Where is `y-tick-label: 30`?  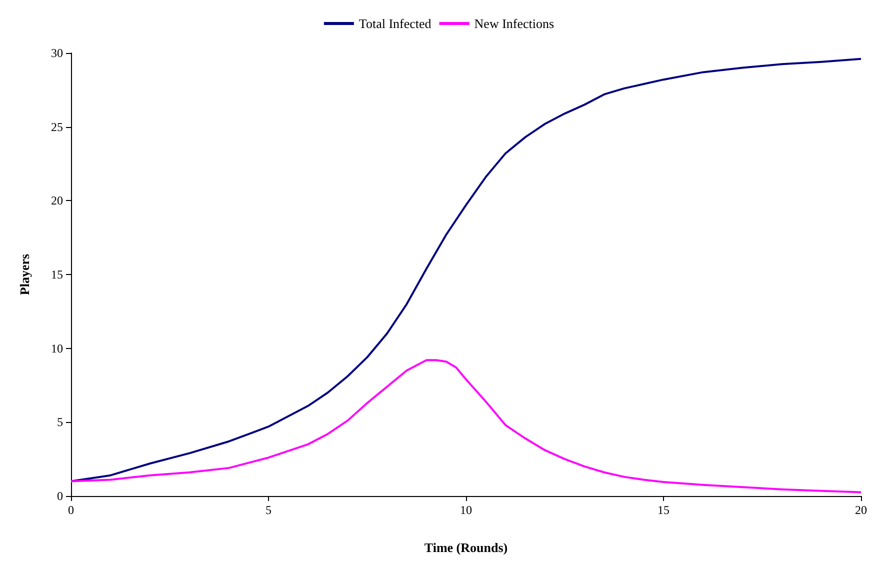
y-tick-label: 30 is located at coordinates (57, 53).